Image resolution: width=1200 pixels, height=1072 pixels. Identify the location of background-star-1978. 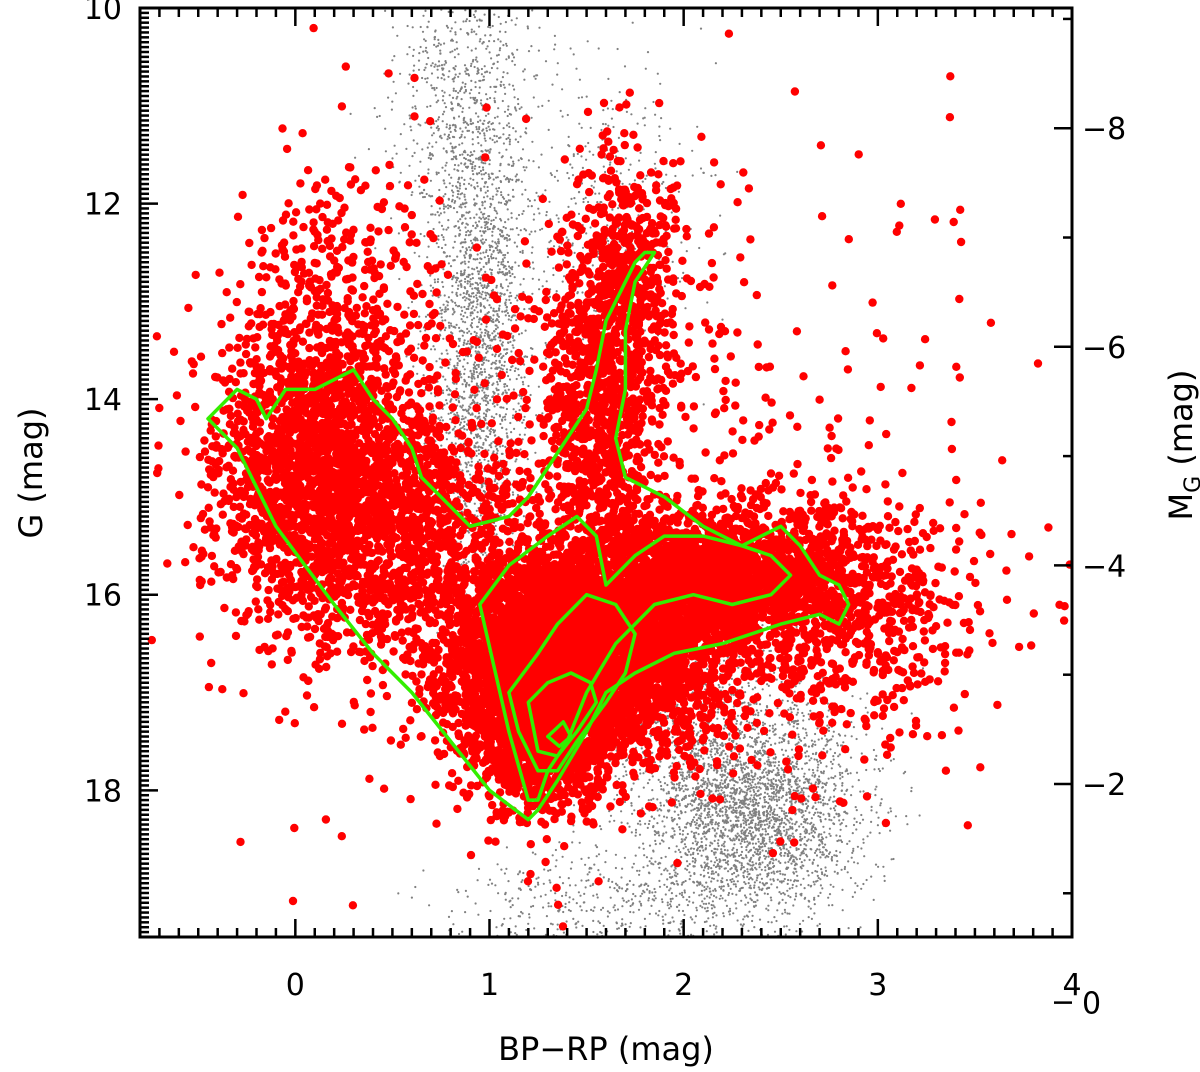
(487, 389).